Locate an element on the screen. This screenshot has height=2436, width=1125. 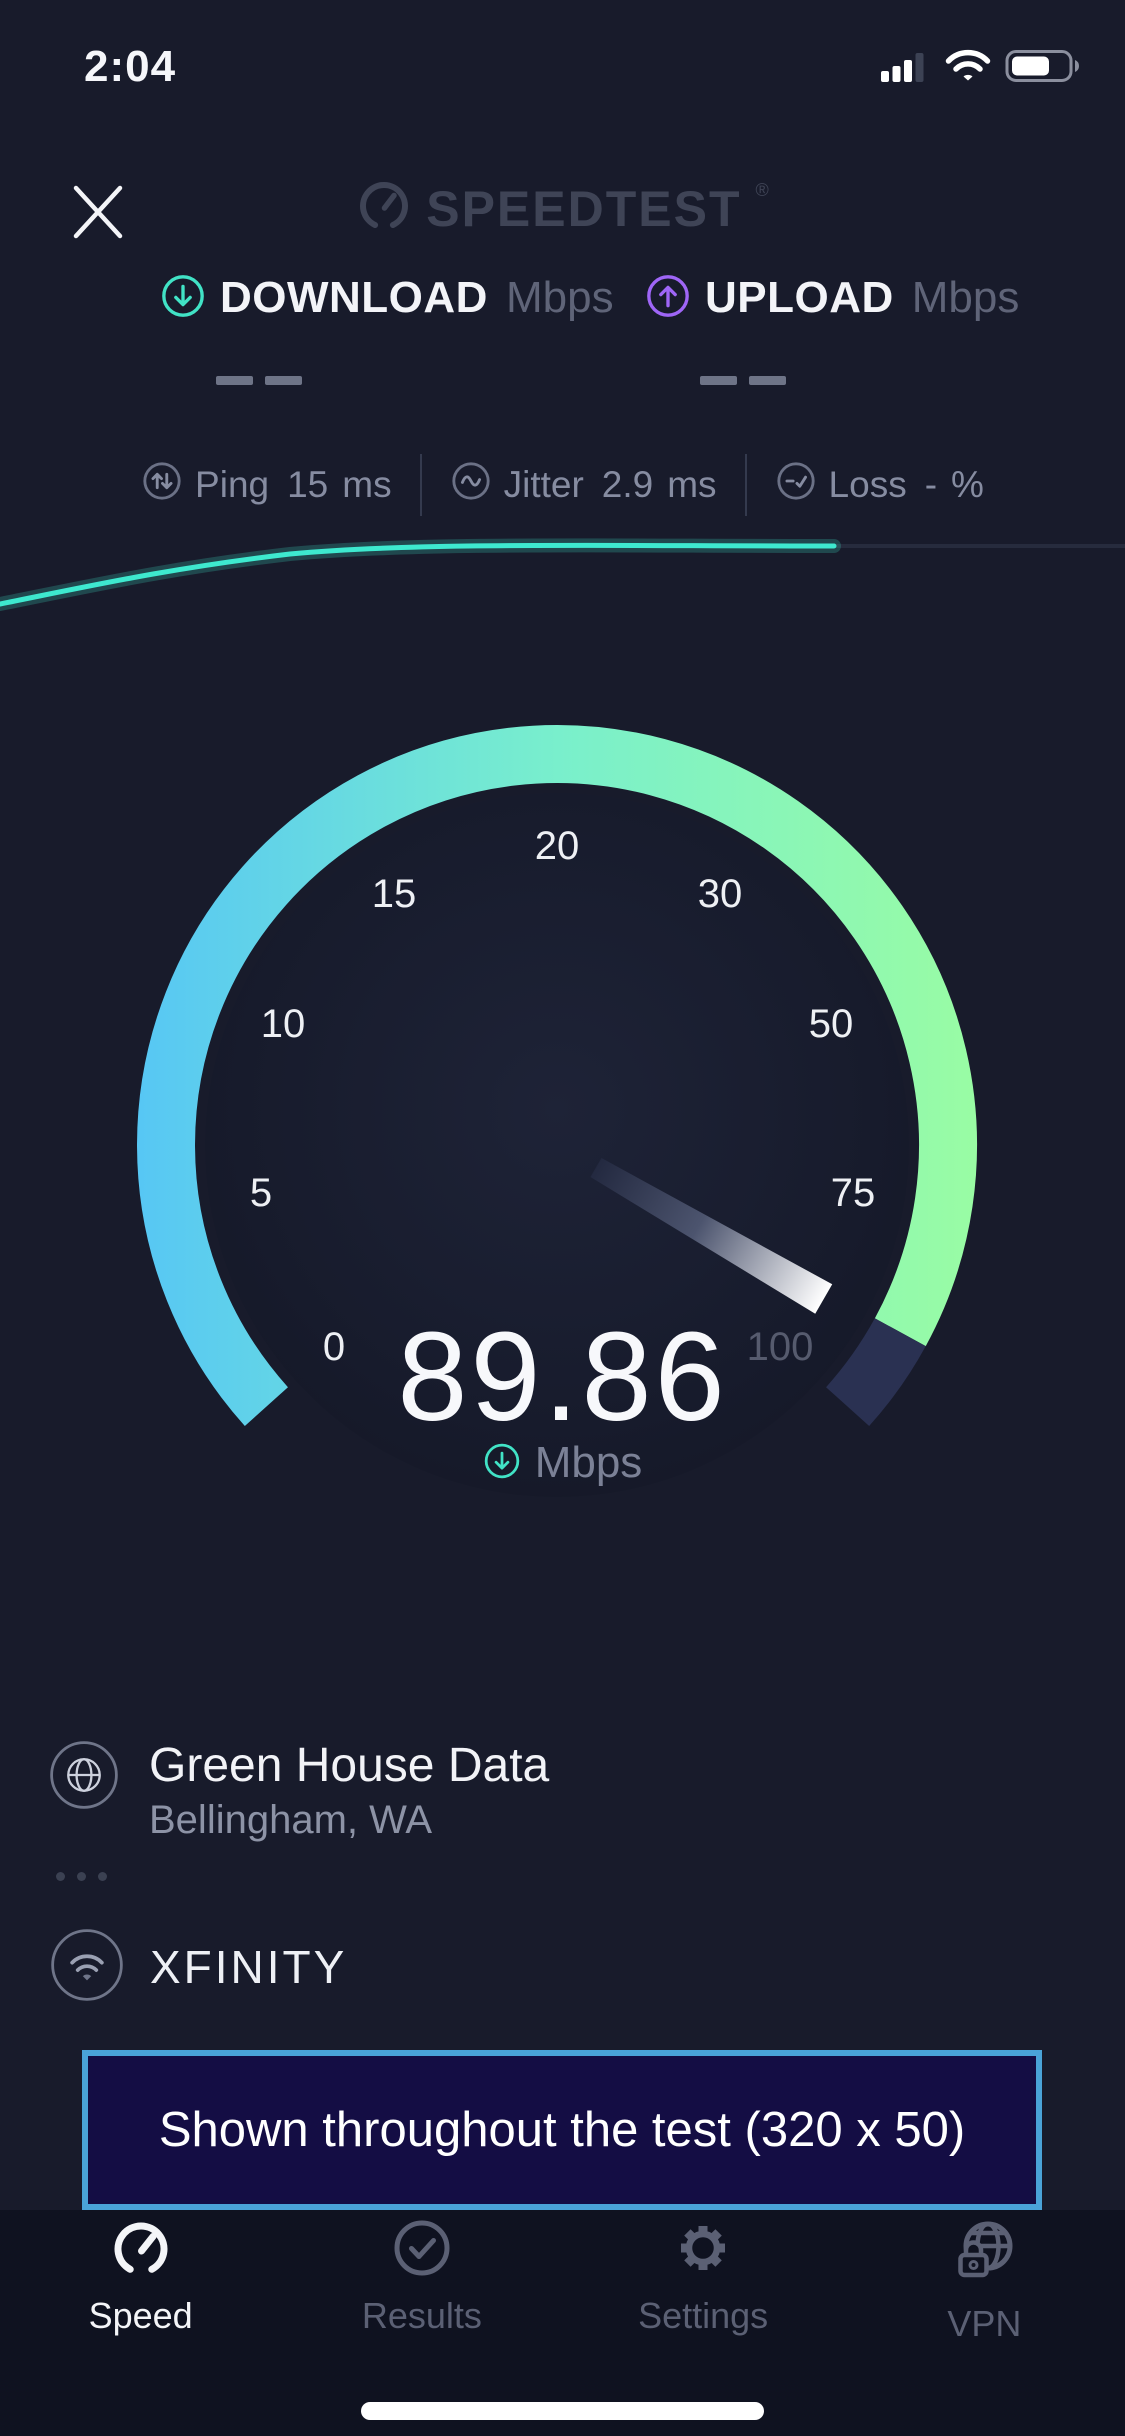
speed-gauge-icon is located at coordinates (141, 2250).